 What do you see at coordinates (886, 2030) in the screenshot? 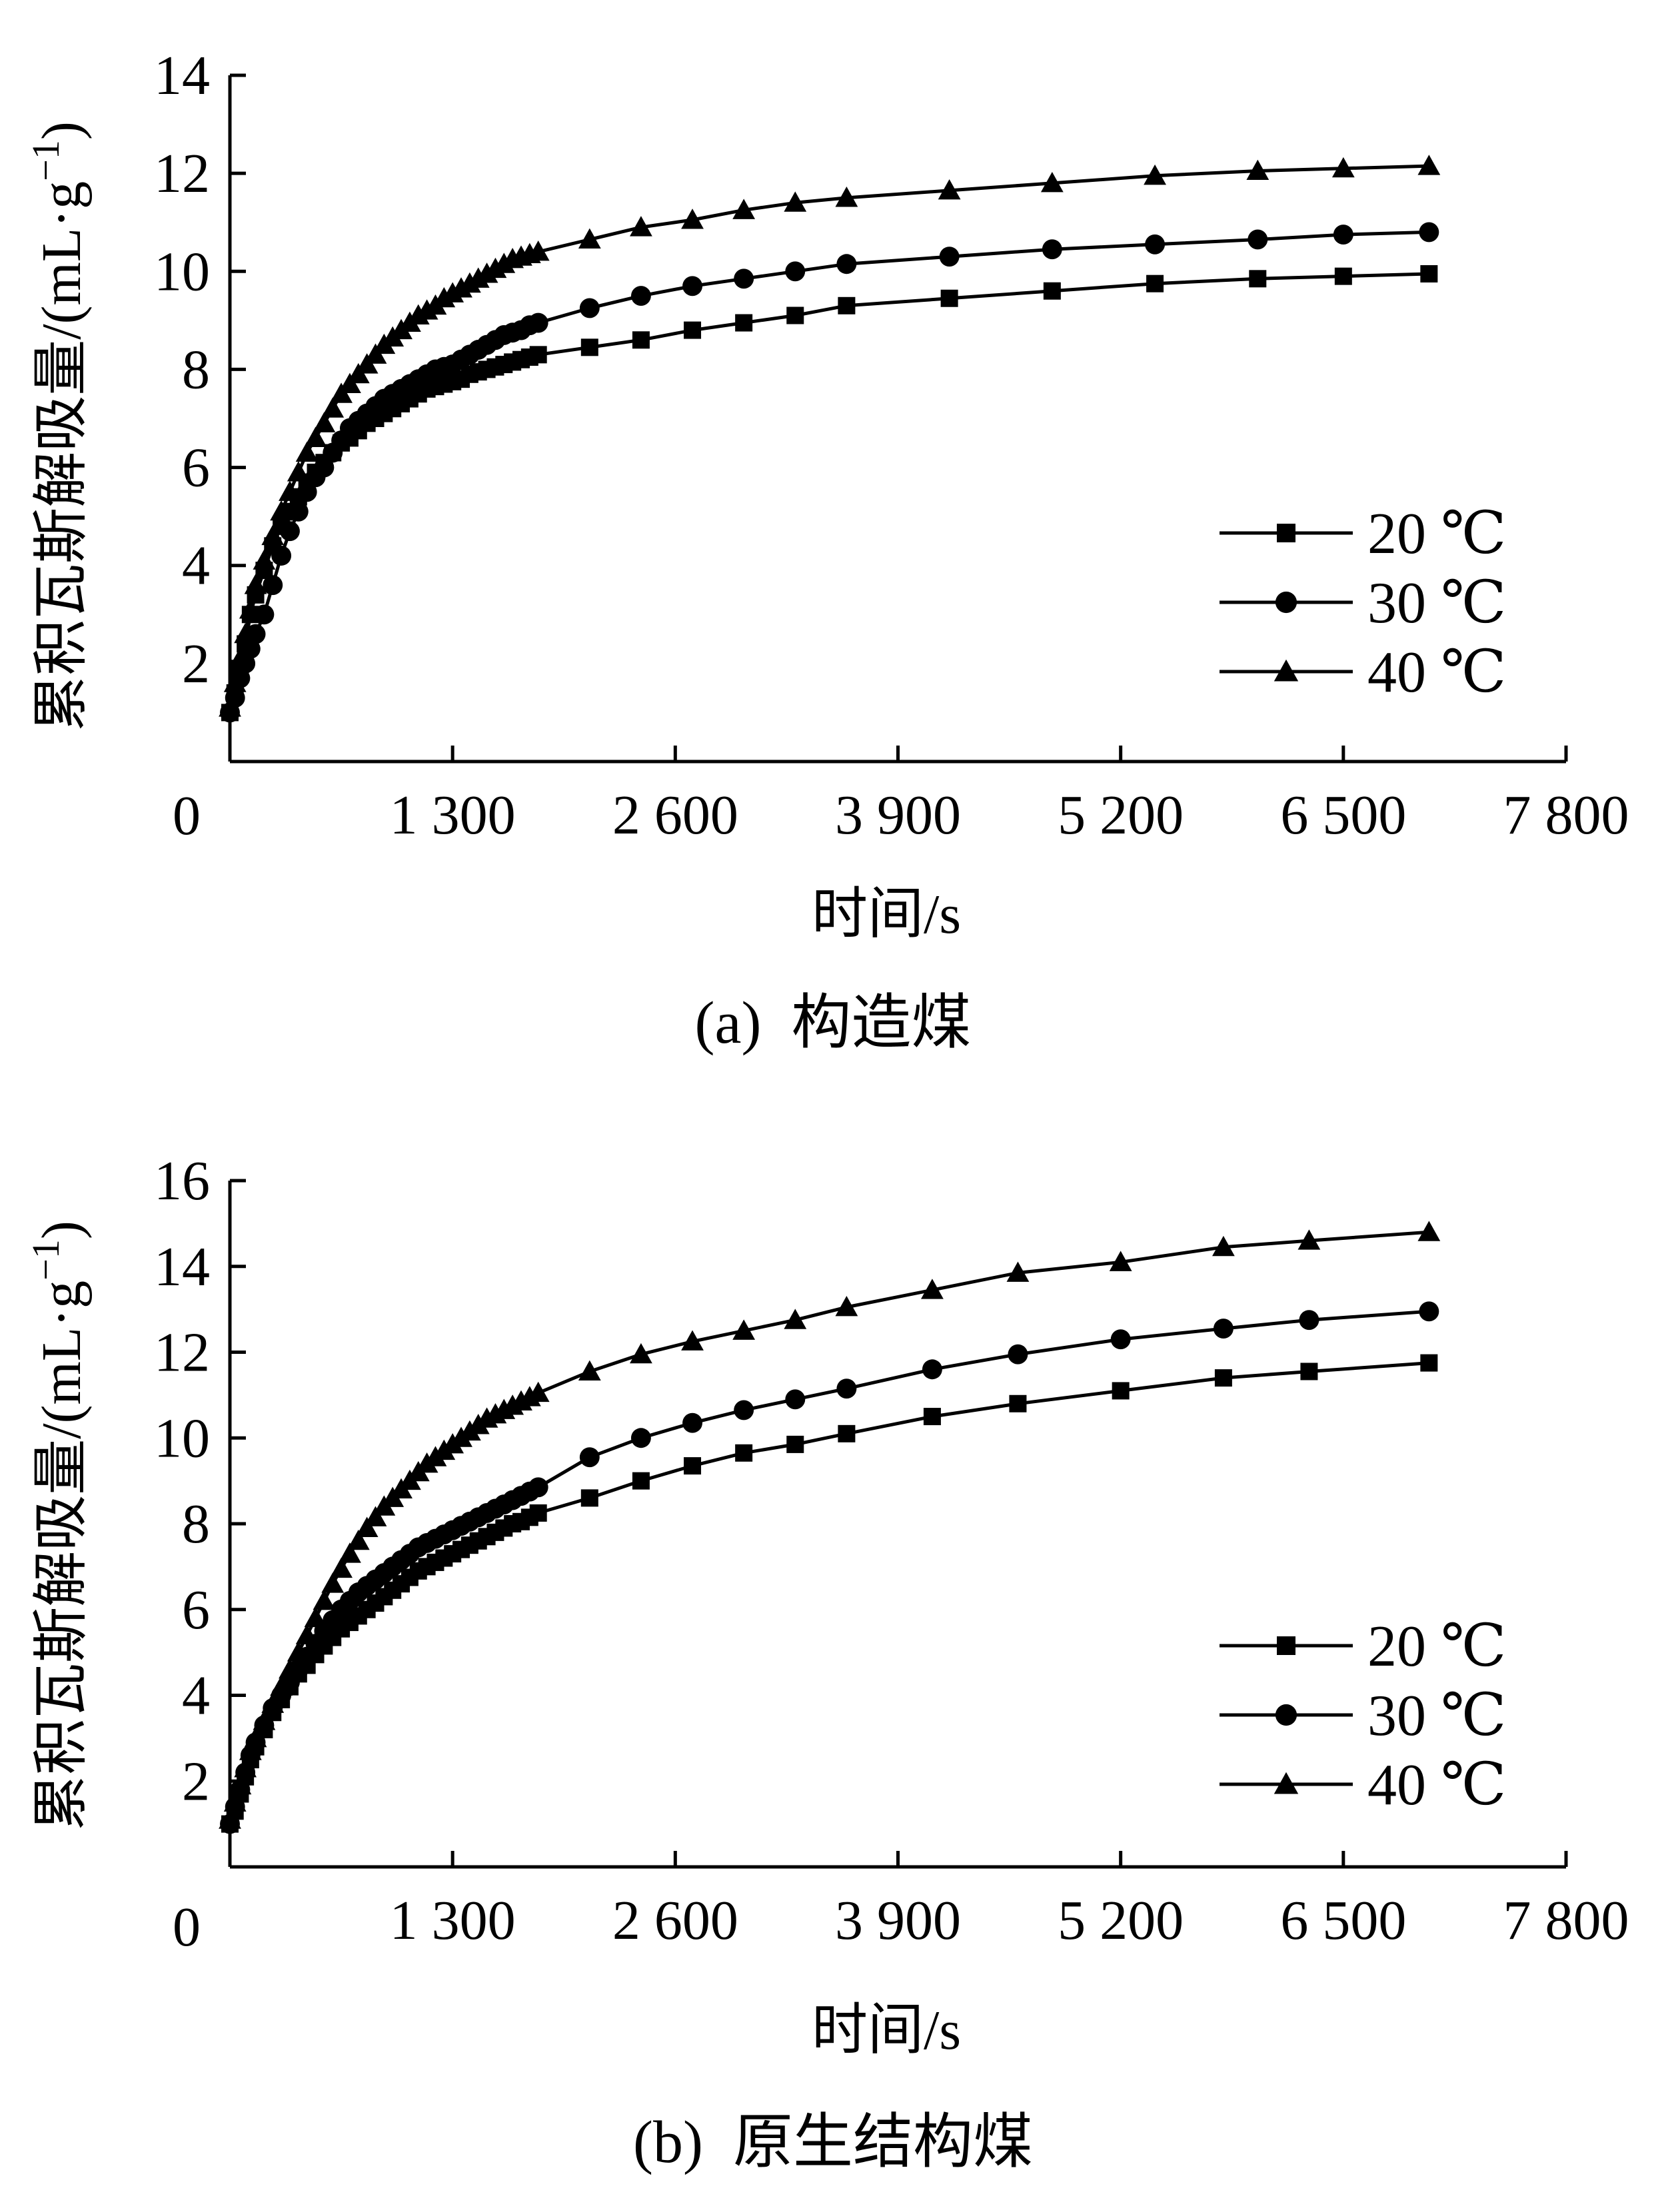
I see `x-axis-title: 时间/s` at bounding box center [886, 2030].